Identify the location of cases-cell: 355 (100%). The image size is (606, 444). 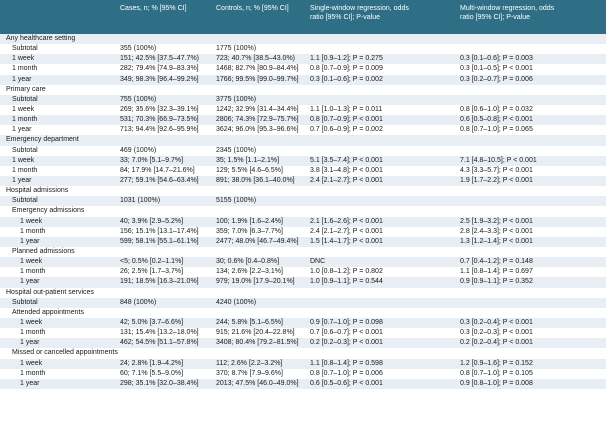
(138, 49).